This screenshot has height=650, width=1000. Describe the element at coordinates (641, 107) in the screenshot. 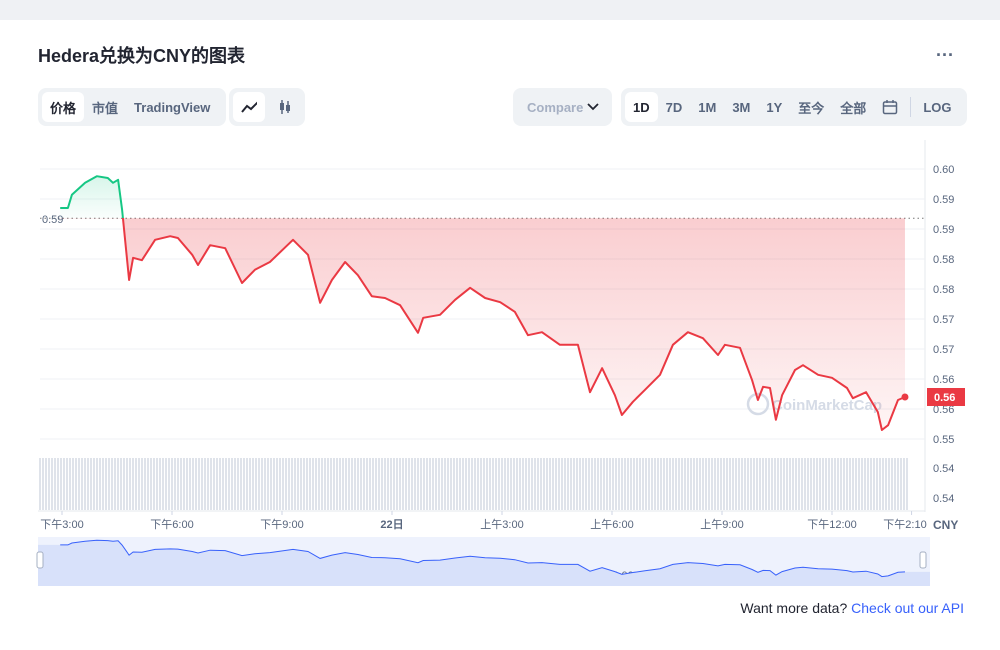

I see `range-button: 1D` at that location.